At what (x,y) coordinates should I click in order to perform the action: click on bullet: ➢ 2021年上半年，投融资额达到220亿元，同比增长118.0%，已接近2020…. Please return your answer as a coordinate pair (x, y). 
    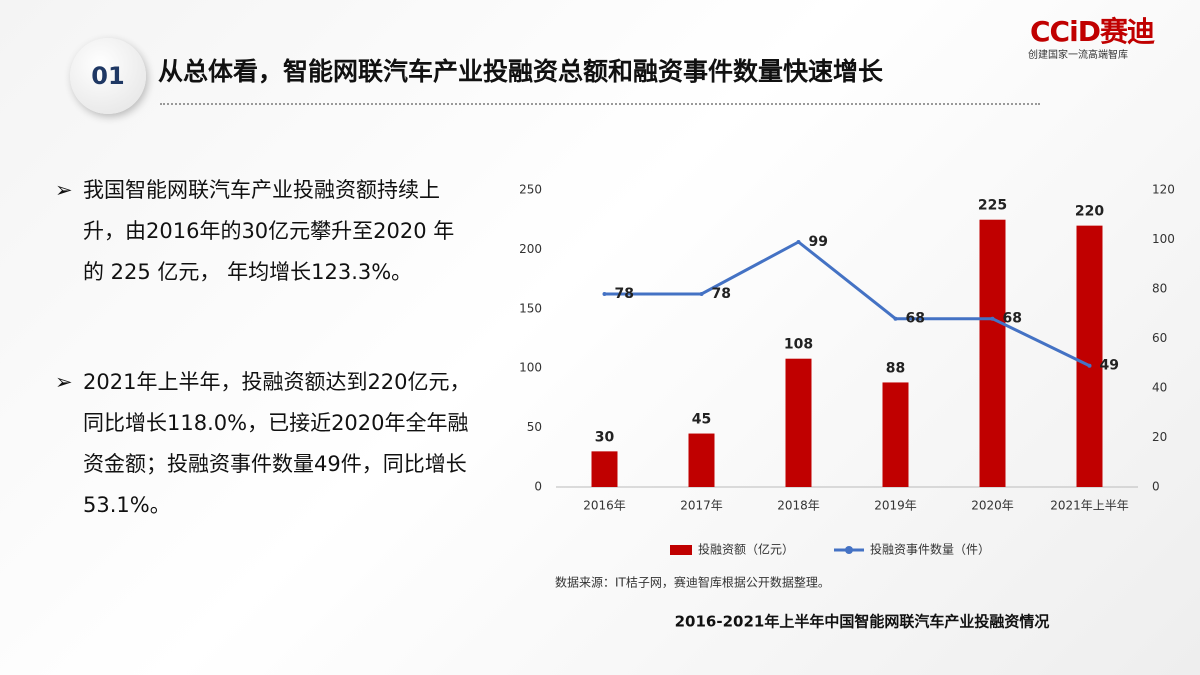
    Looking at the image, I should click on (265, 444).